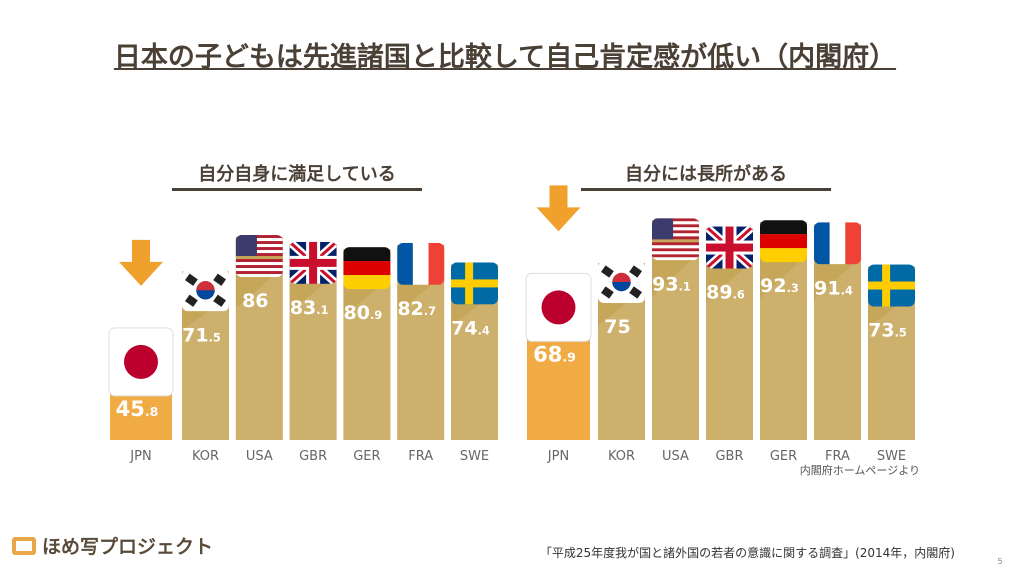  I want to click on value-label: 71.5, so click(201, 335).